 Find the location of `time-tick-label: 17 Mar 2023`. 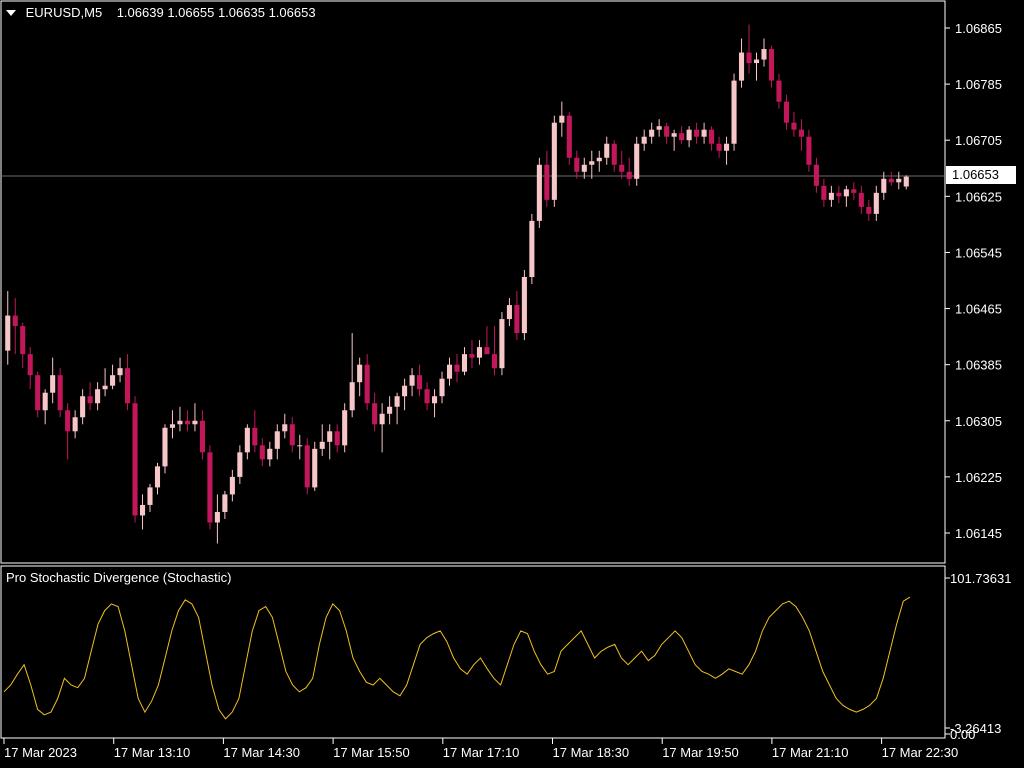

time-tick-label: 17 Mar 2023 is located at coordinates (40, 752).